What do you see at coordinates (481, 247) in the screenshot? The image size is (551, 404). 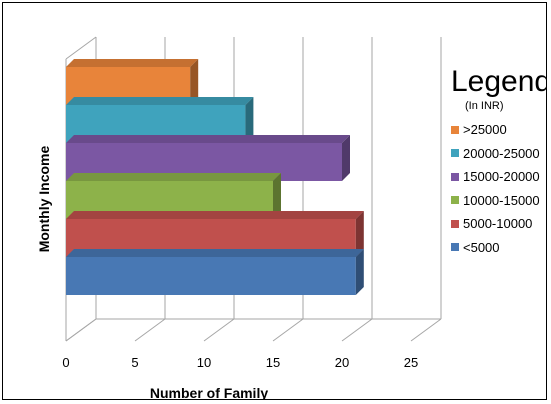 I see `legend-label: <5000` at bounding box center [481, 247].